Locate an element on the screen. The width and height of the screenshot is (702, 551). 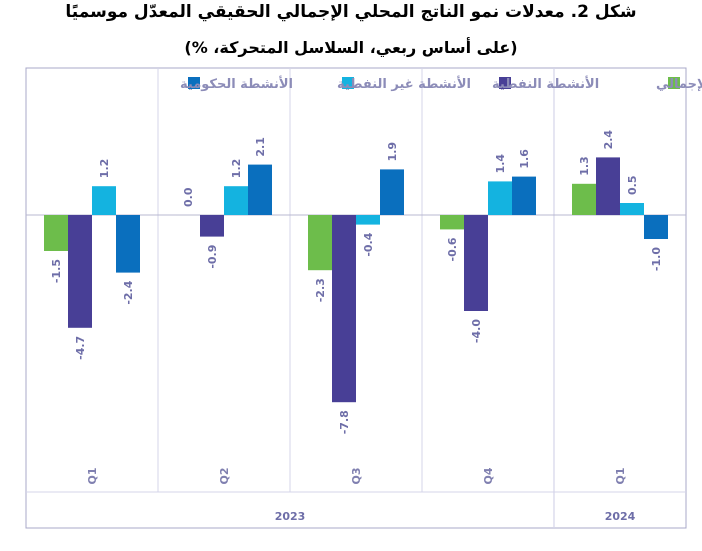
bar-value-label: -0.4 is located at coordinates (368, 244).